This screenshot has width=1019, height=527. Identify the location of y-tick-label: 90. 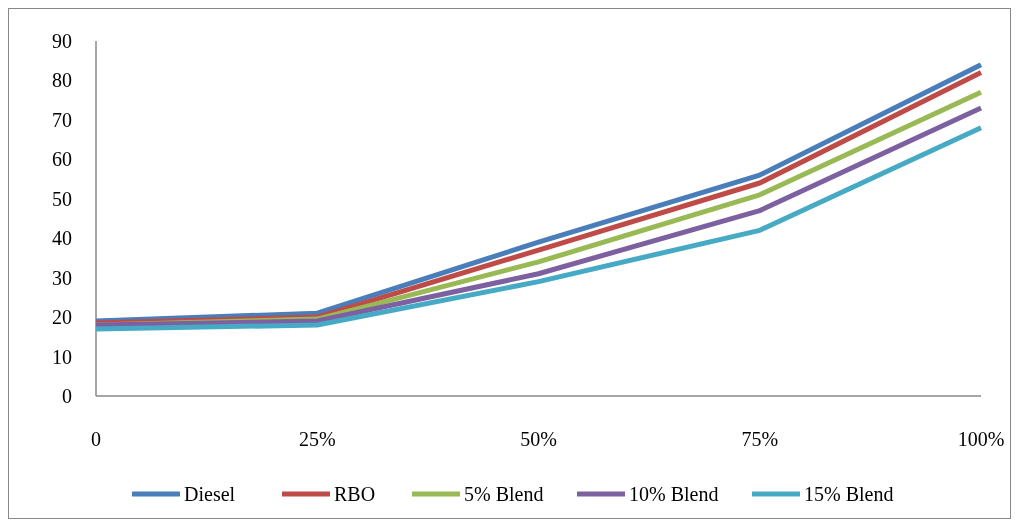
(62, 41).